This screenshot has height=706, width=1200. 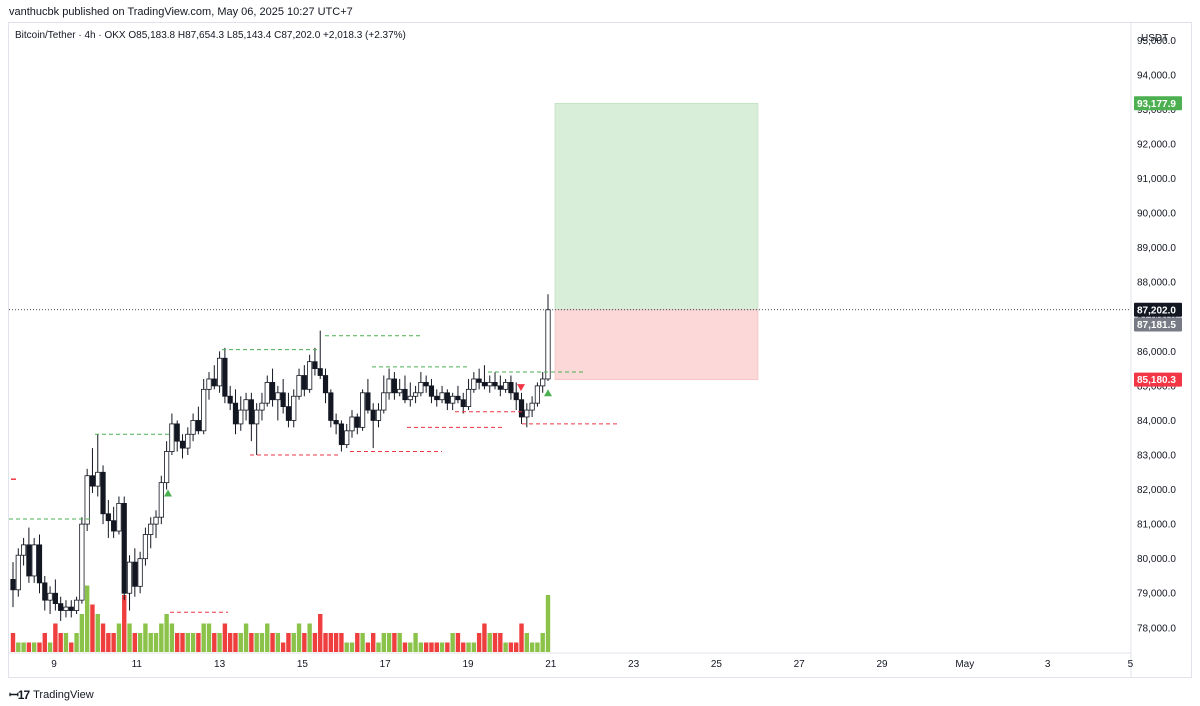 I want to click on last-price-label: 87,202.0, so click(x=1156, y=310).